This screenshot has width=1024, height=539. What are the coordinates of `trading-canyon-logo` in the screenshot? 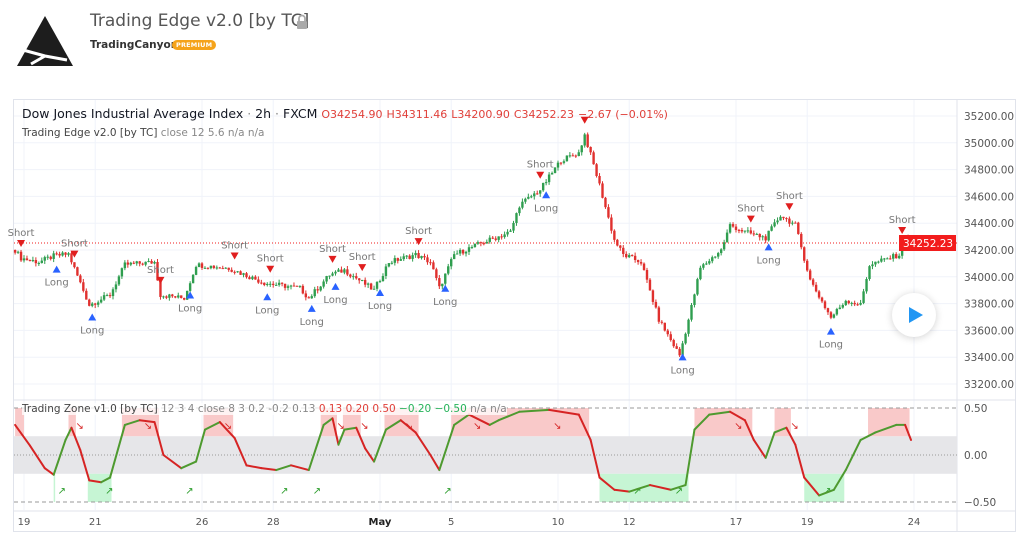 It's located at (45, 41).